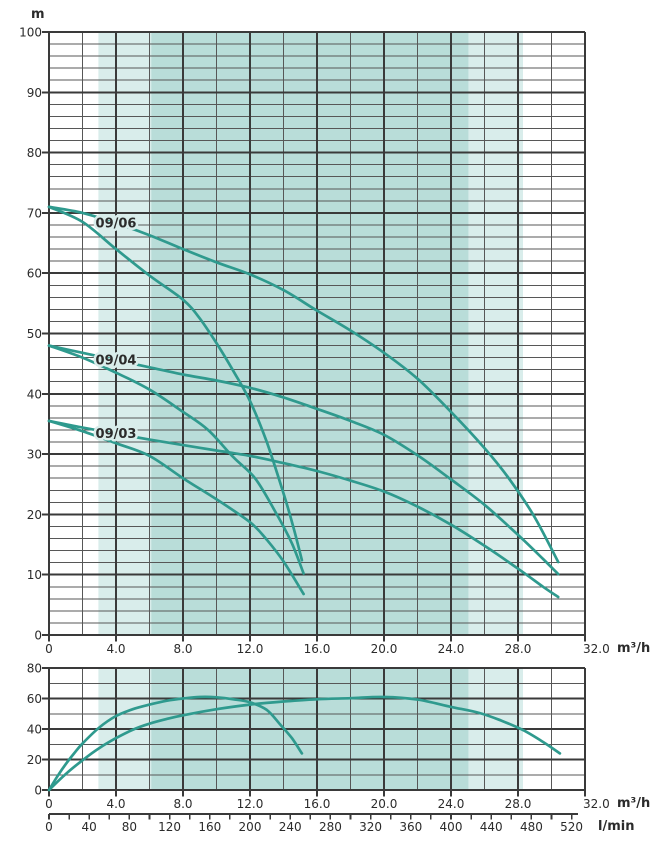 The image size is (655, 851). I want to click on curve-lower-curve-flat-family, so click(304, 743).